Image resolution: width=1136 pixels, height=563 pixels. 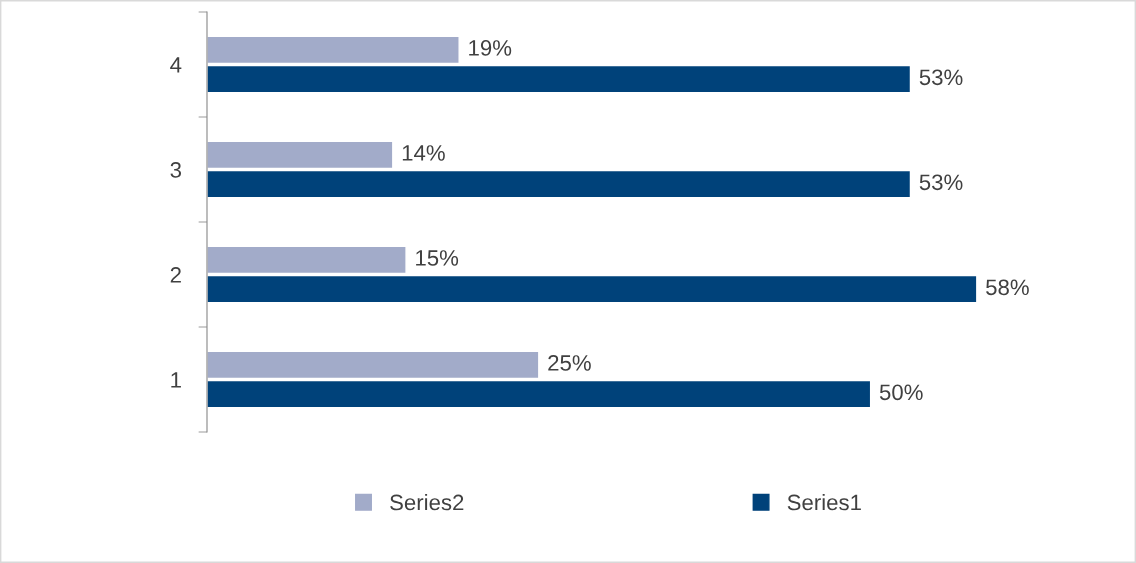 What do you see at coordinates (176, 170) in the screenshot?
I see `y-tick-label: 3` at bounding box center [176, 170].